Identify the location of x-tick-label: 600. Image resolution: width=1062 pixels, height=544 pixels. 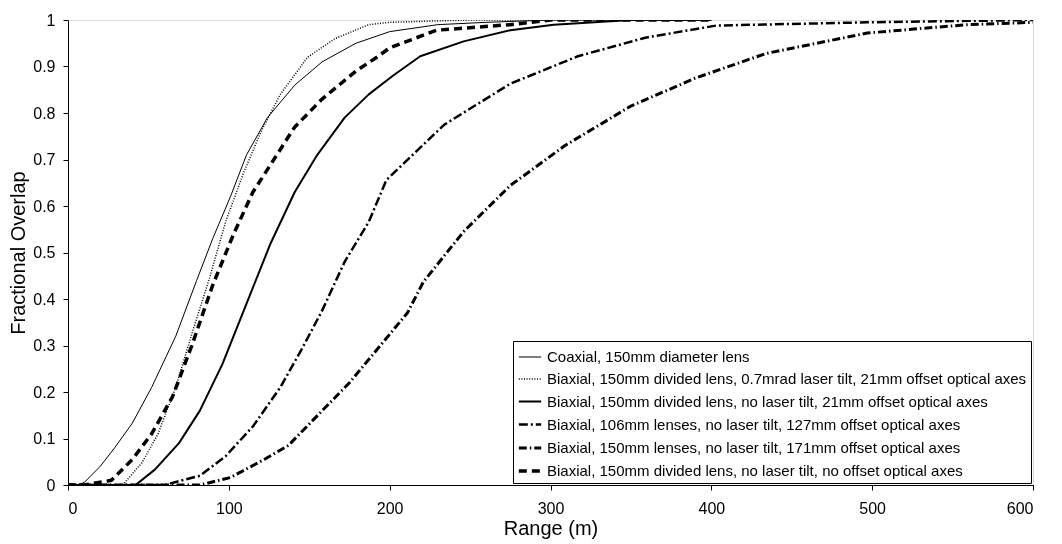
(1020, 508).